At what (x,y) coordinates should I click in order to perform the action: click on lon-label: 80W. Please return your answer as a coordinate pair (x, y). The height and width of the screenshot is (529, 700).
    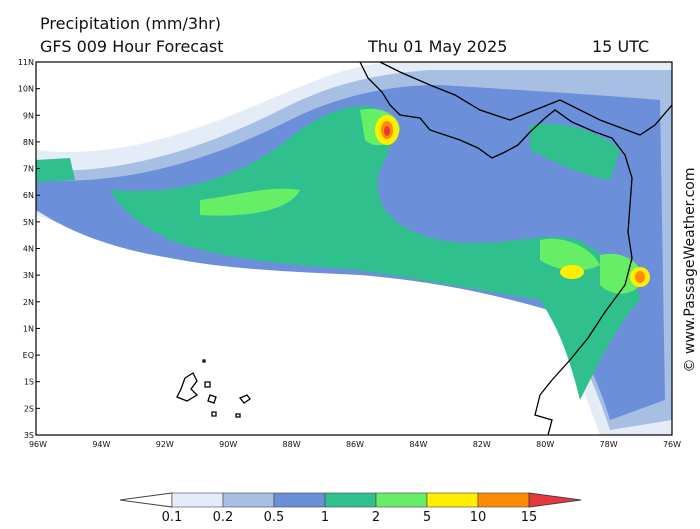
    Looking at the image, I should click on (545, 444).